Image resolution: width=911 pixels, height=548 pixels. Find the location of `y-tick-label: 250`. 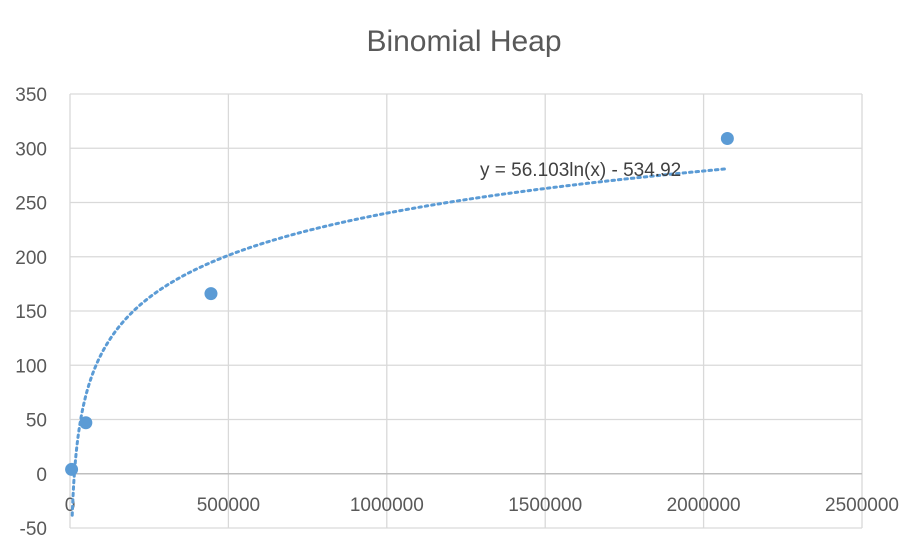

y-tick-label: 250 is located at coordinates (31, 204).